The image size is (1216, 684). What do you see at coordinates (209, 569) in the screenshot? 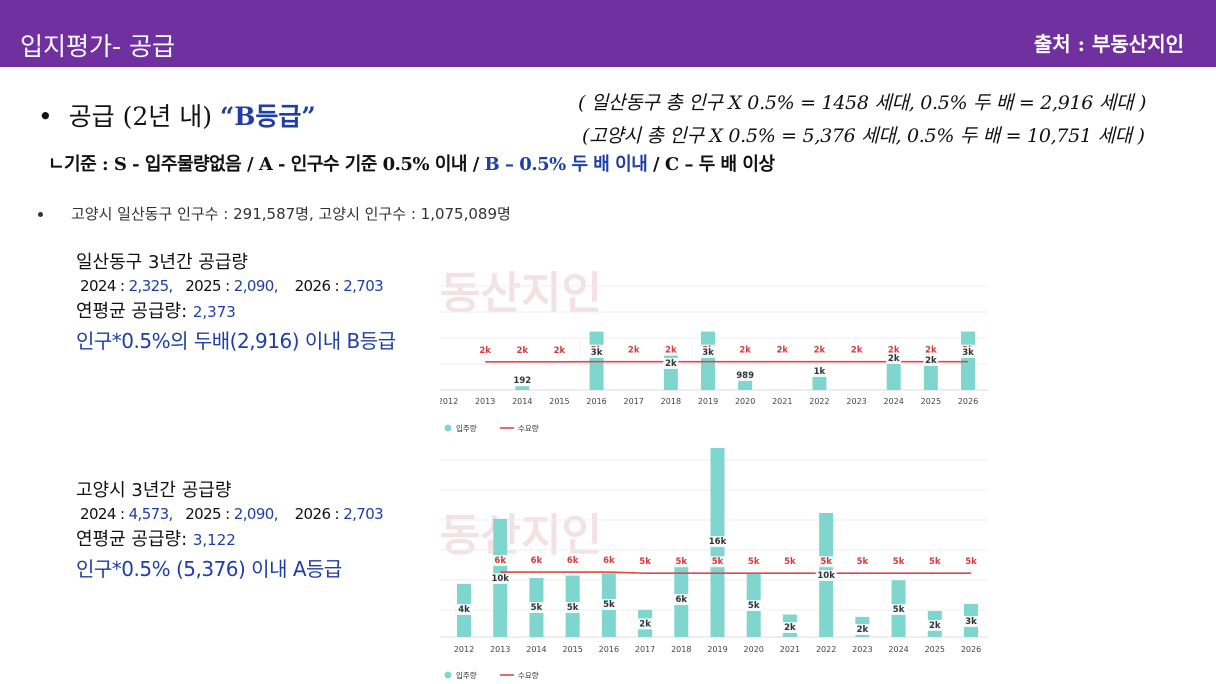
I see `goyang-result: 인구*0.5% (5,376) 이내 A등급` at bounding box center [209, 569].